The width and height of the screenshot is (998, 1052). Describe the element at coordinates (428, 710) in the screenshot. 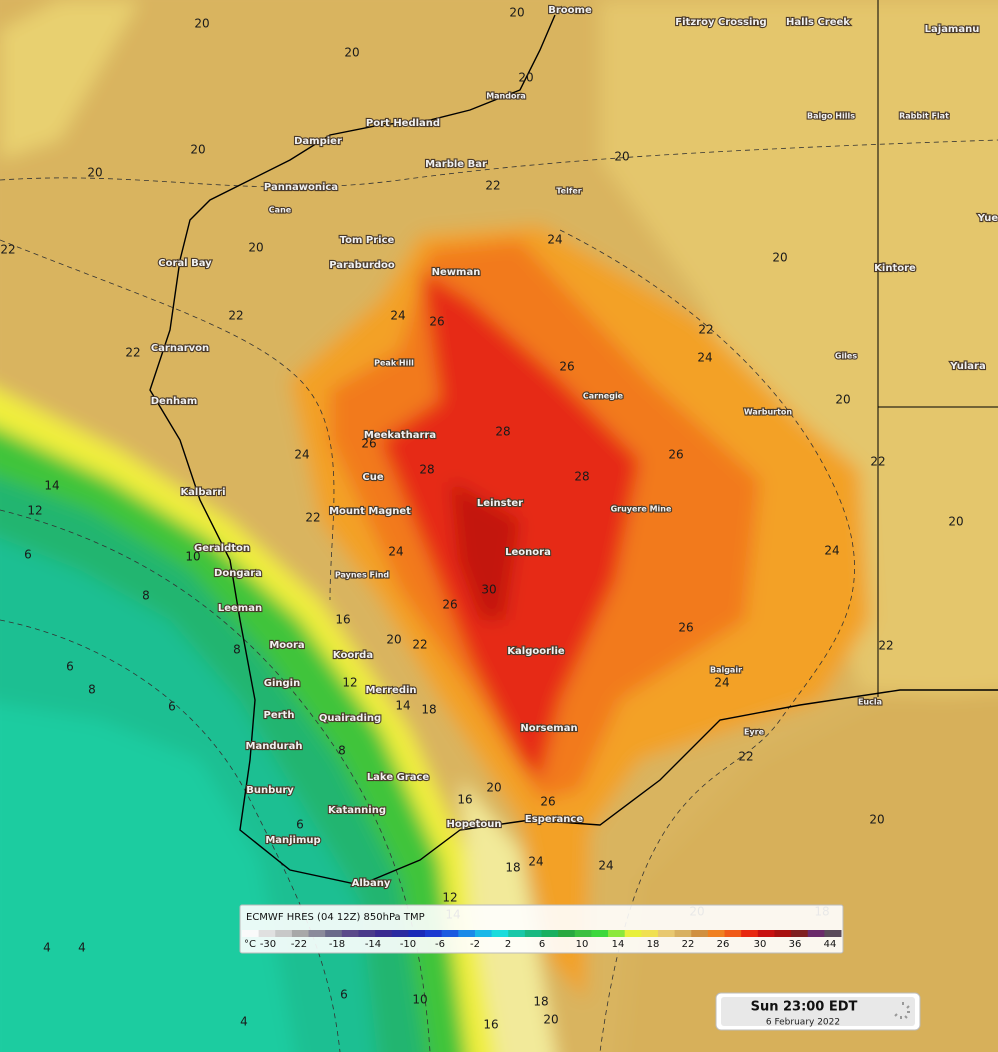

I see `contour-label: 18` at that location.